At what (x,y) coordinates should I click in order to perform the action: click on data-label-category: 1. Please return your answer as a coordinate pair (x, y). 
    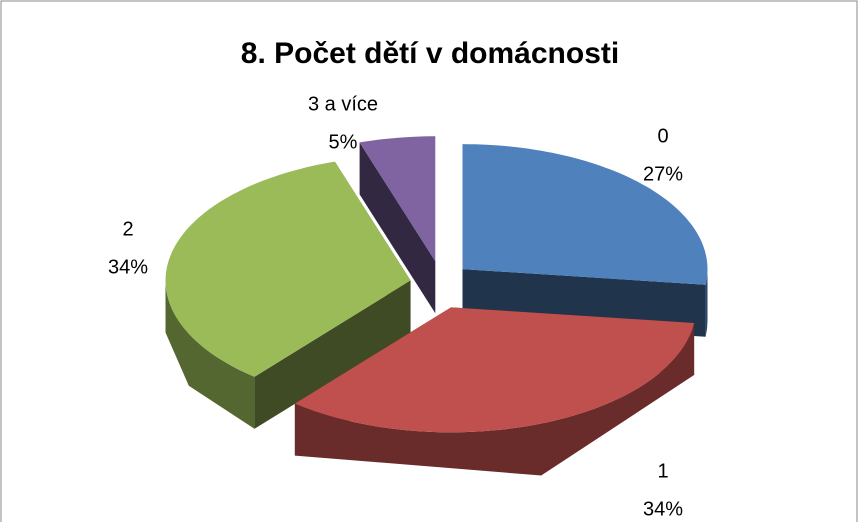
    Looking at the image, I should click on (662, 471).